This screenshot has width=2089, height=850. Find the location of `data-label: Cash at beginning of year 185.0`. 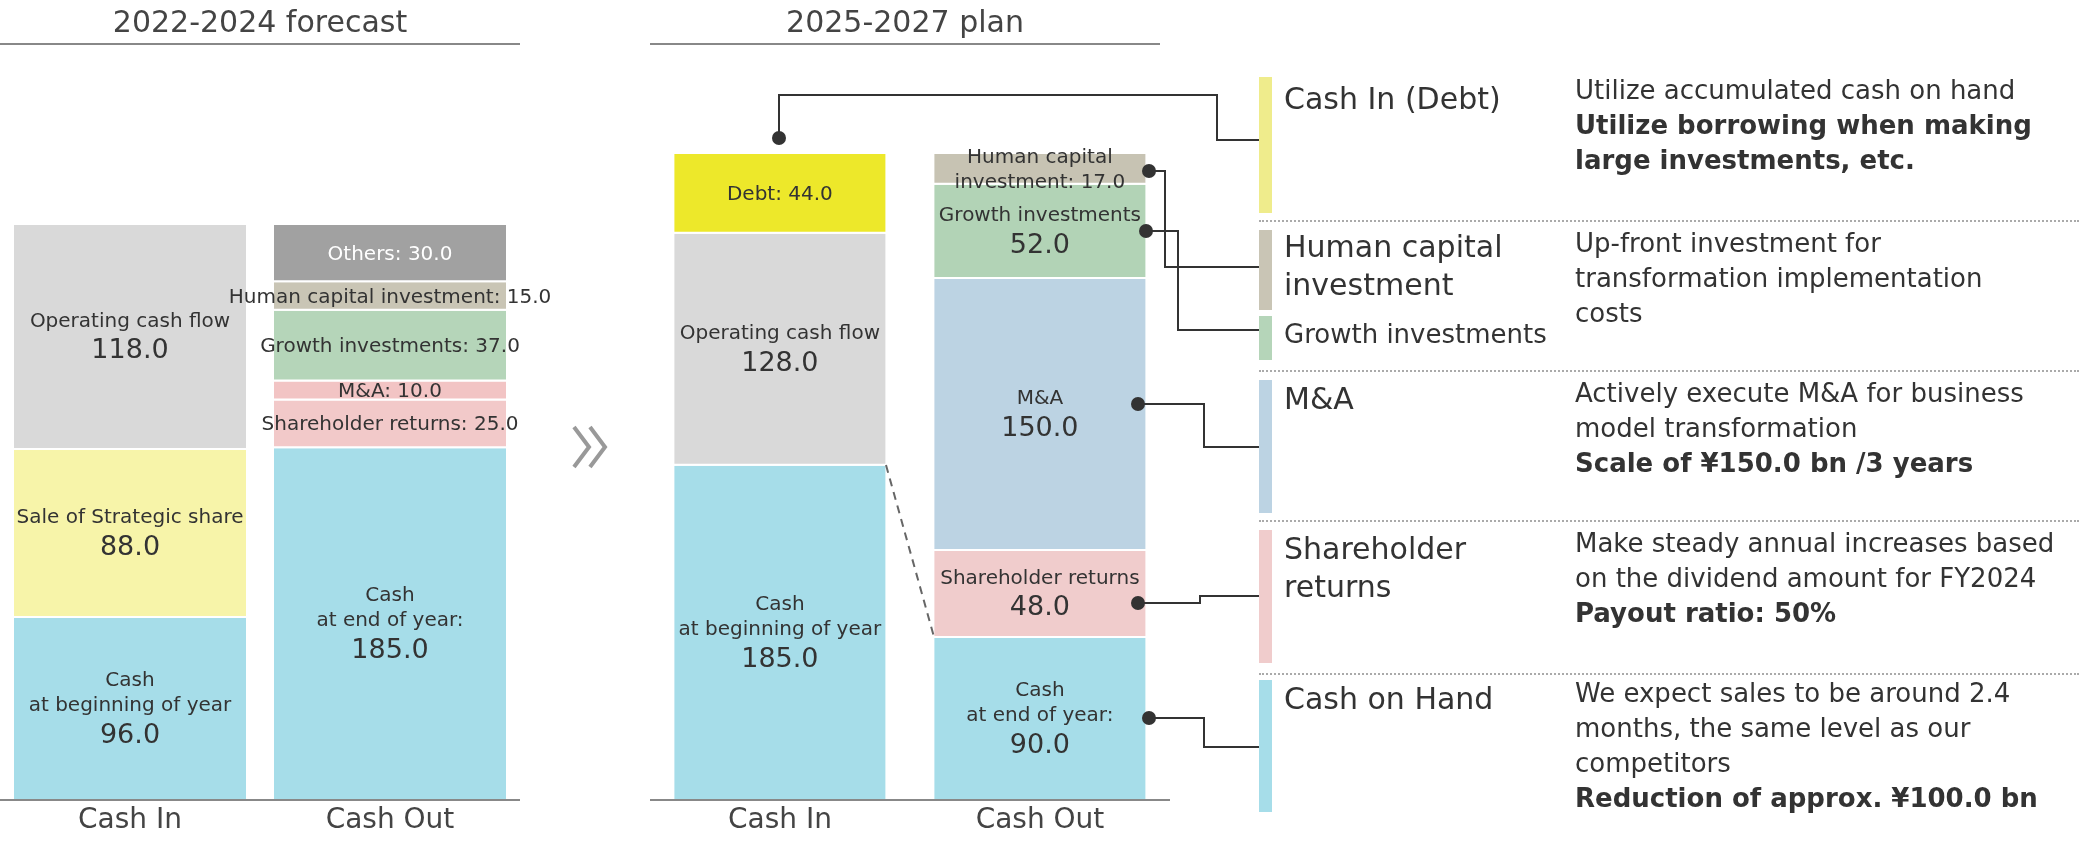

data-label: Cash at beginning of year 185.0 is located at coordinates (780, 631).